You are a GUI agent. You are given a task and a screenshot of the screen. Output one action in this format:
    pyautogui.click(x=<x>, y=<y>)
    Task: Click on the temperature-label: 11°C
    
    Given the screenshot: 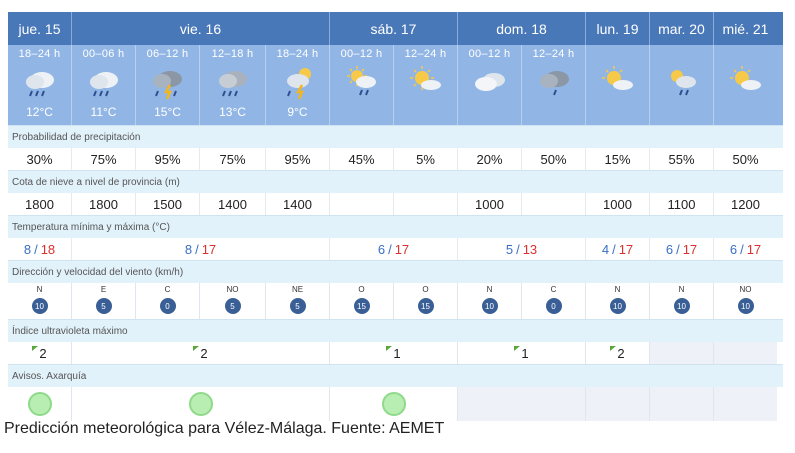 What is the action you would take?
    pyautogui.click(x=103, y=112)
    